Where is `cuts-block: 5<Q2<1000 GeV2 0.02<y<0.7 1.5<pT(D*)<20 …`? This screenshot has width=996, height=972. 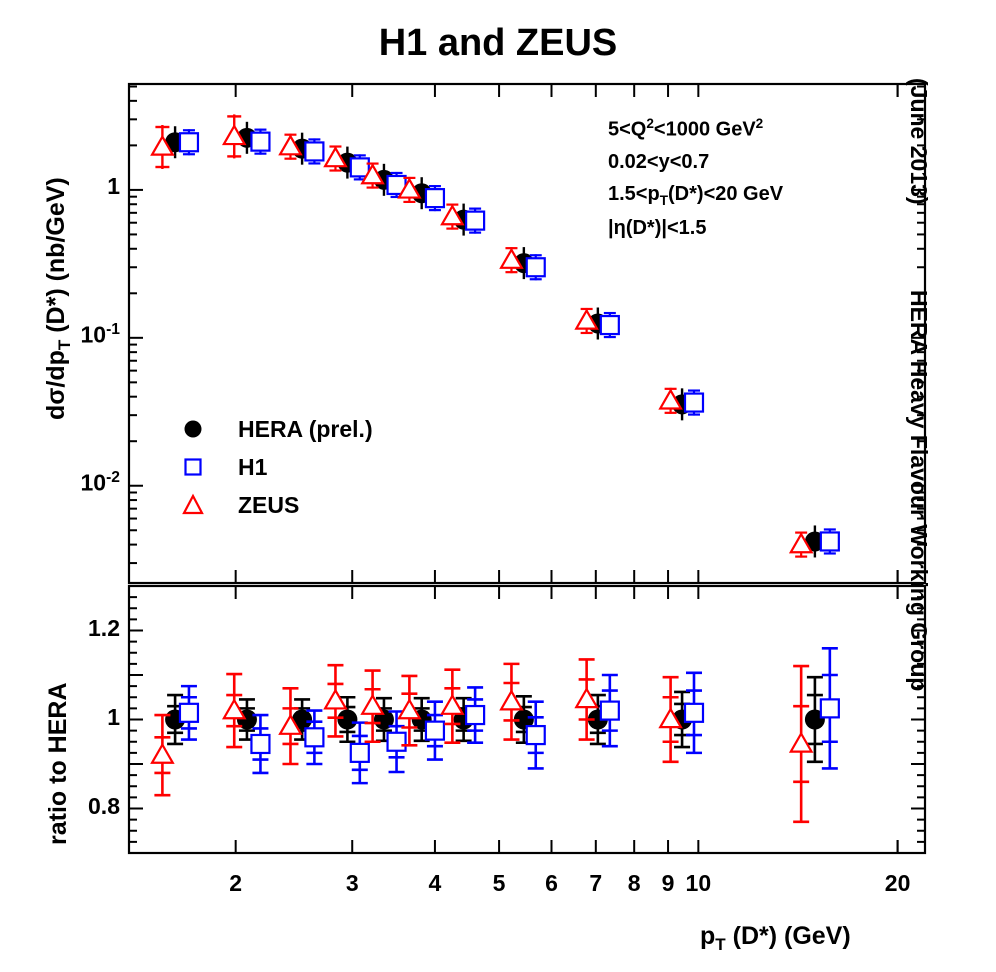 cuts-block: 5<Q2<1000 GeV2 0.02<y<0.7 1.5<pT(D*)<20 … is located at coordinates (695, 178).